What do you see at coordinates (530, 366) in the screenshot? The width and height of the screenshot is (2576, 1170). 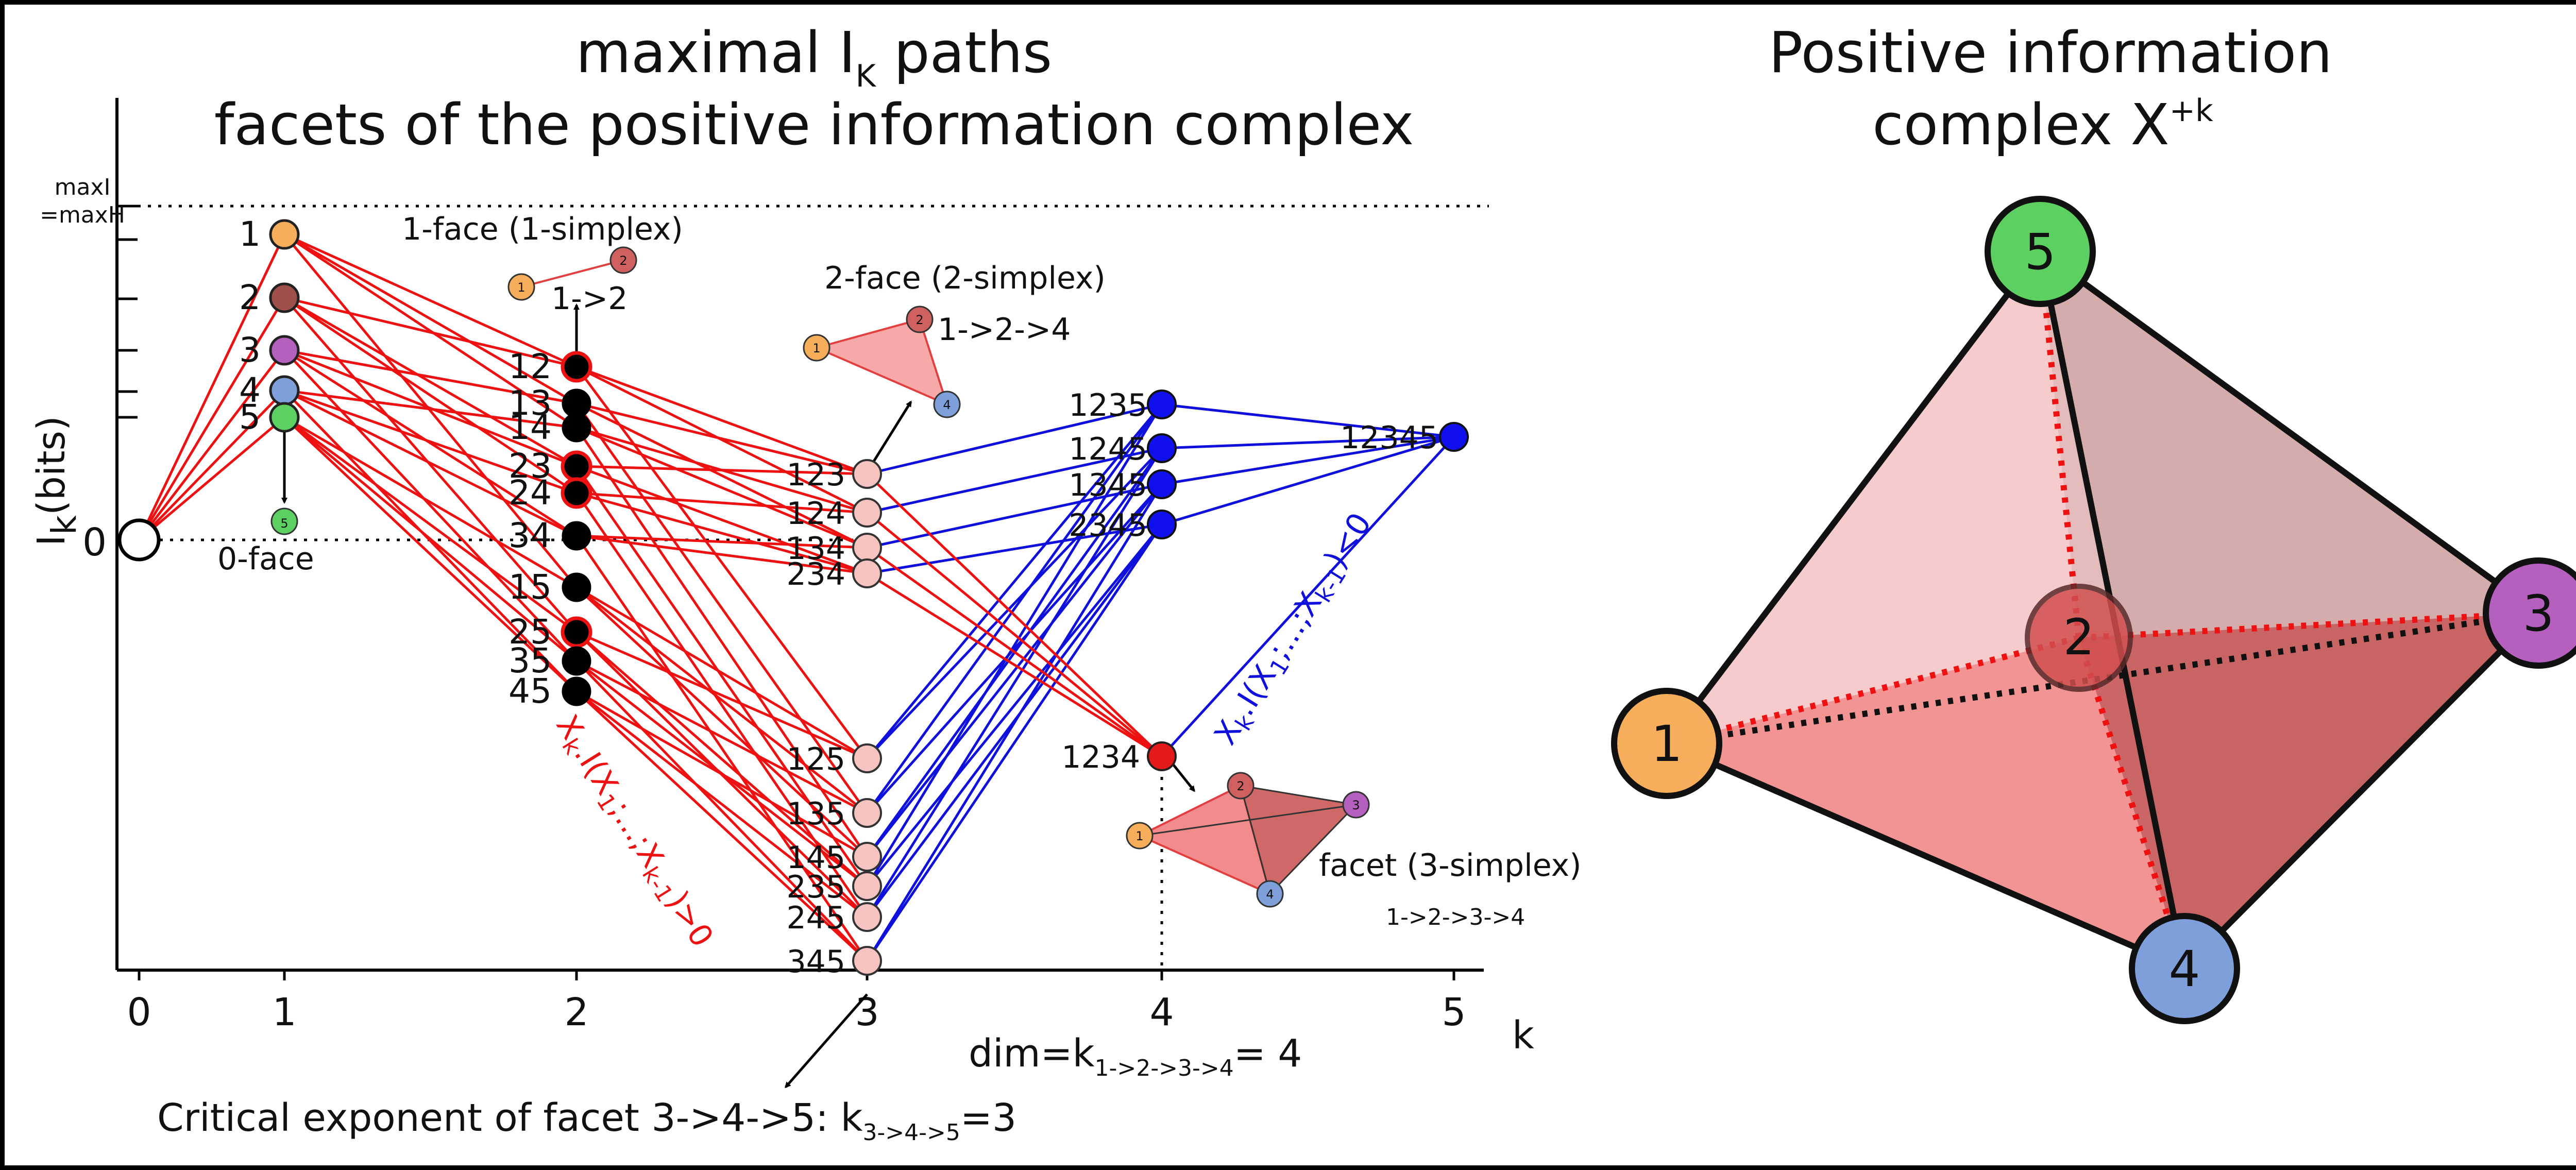 I see `node-label-12: 12` at bounding box center [530, 366].